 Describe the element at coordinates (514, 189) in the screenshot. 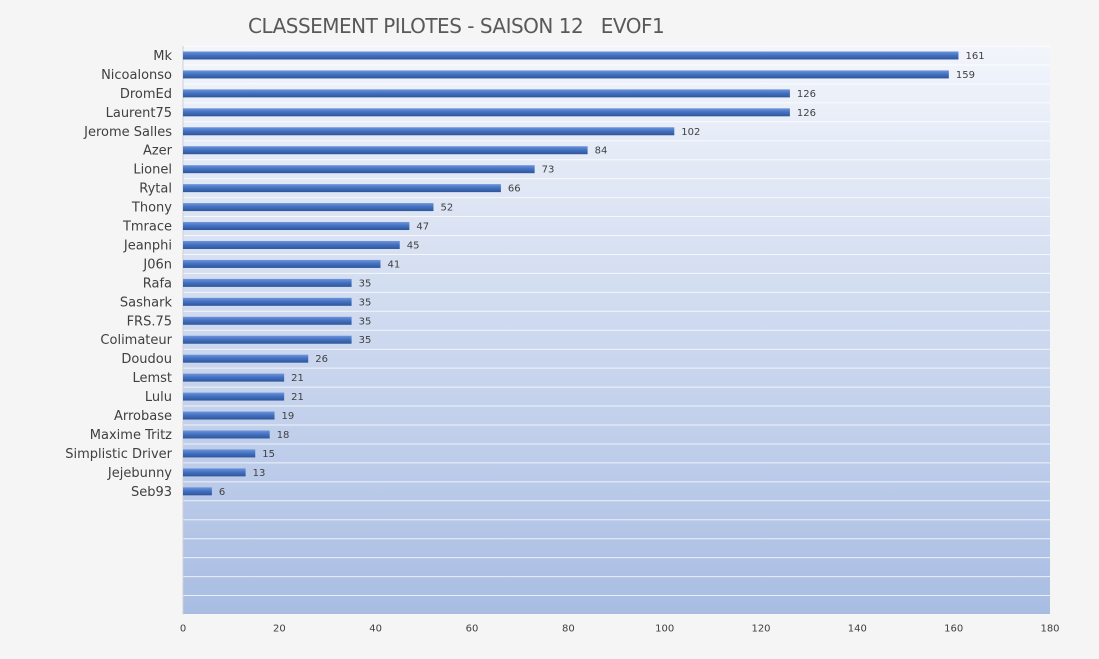

I see `data-label: 66` at that location.